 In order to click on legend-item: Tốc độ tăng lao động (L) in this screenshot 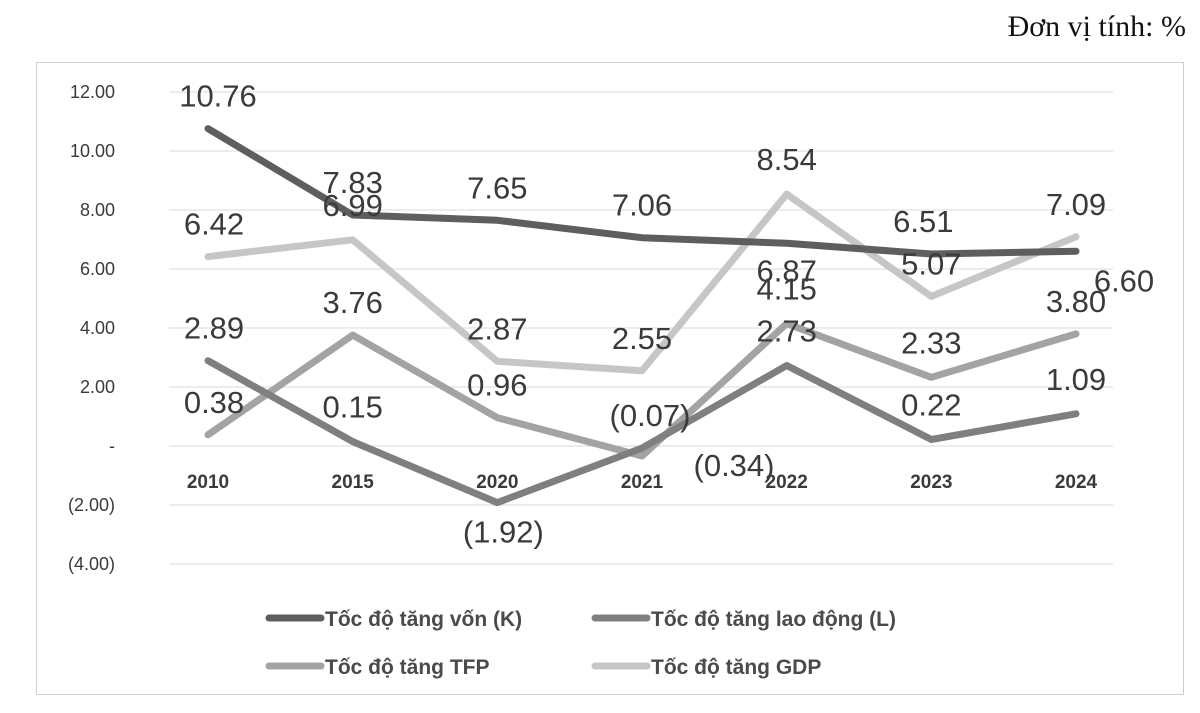, I will do `click(743, 619)`.